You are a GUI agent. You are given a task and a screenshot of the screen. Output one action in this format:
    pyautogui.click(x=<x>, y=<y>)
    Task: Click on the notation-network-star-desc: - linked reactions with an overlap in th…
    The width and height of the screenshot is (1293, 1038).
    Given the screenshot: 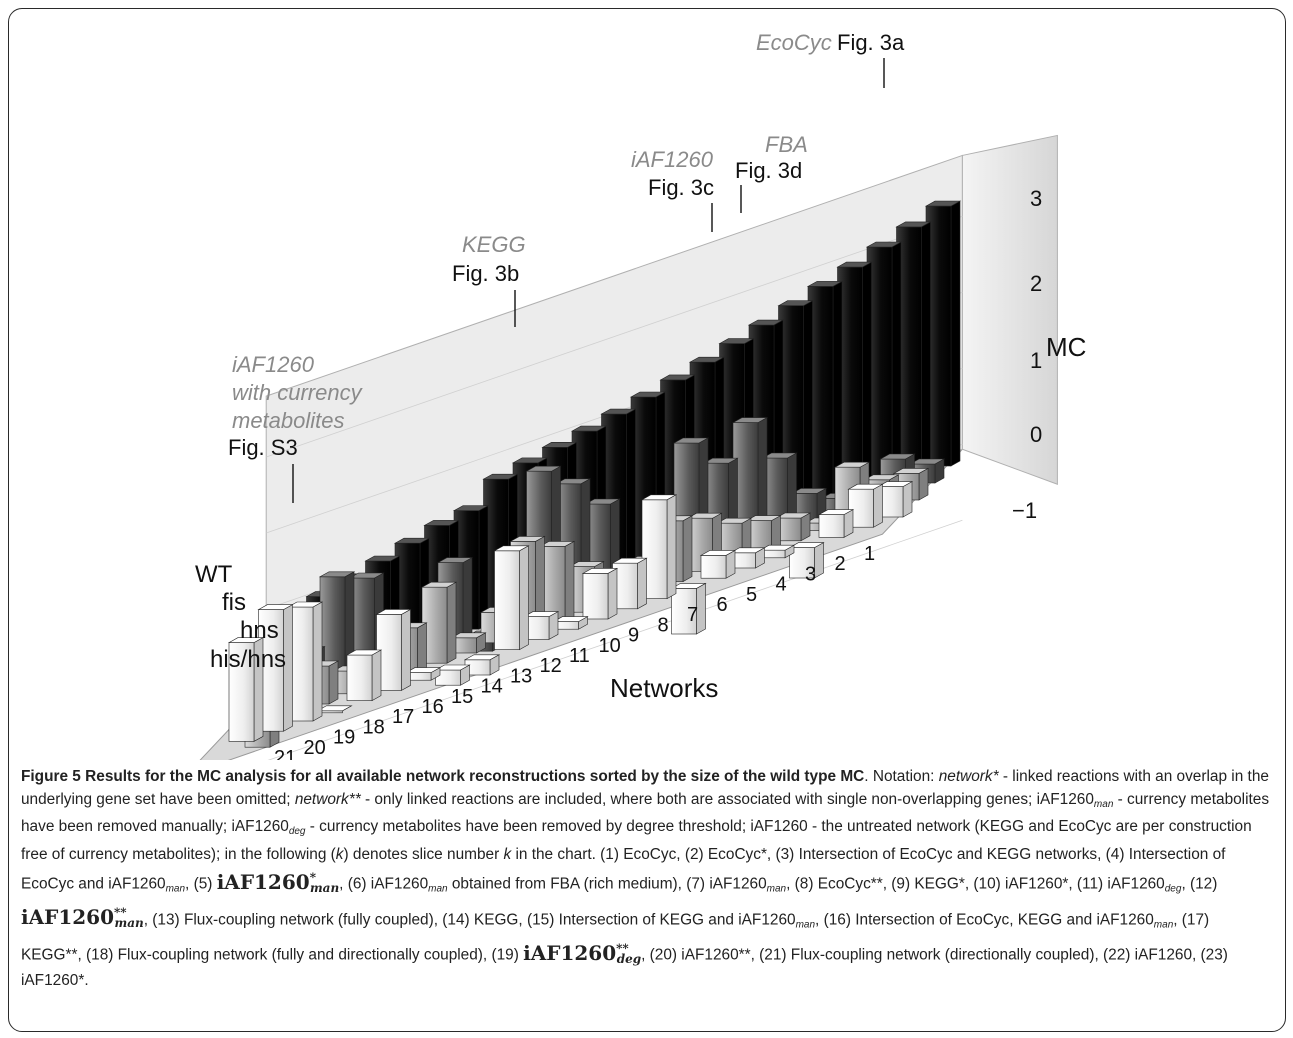 What is the action you would take?
    pyautogui.click(x=645, y=788)
    